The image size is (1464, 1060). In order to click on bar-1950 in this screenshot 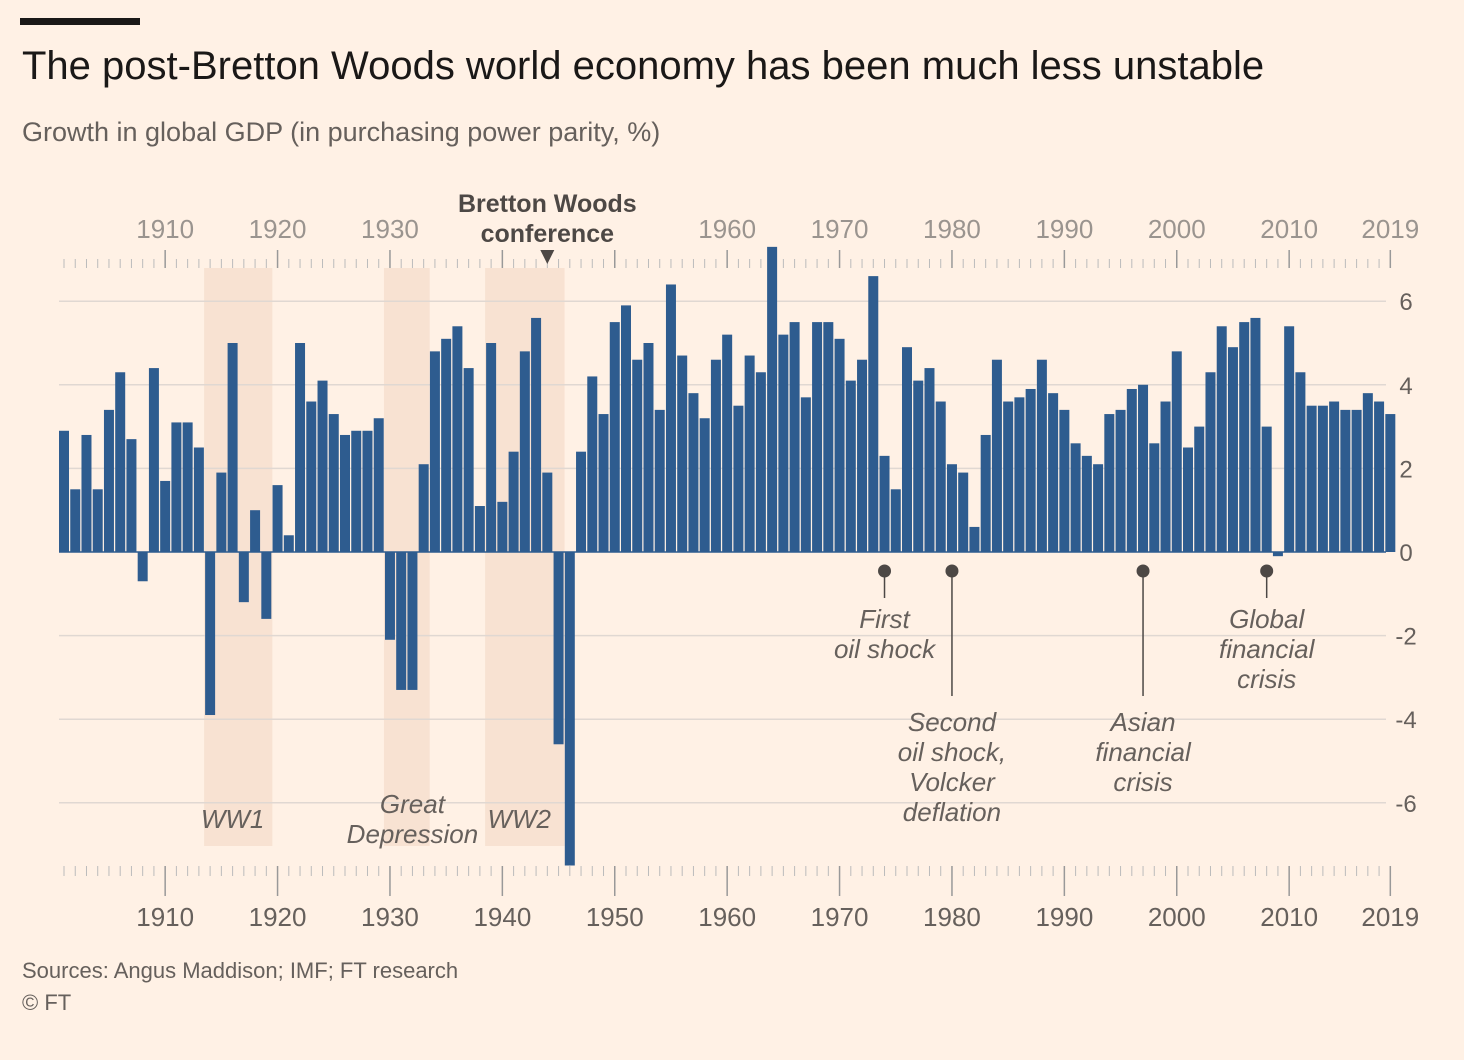, I will do `click(614, 437)`.